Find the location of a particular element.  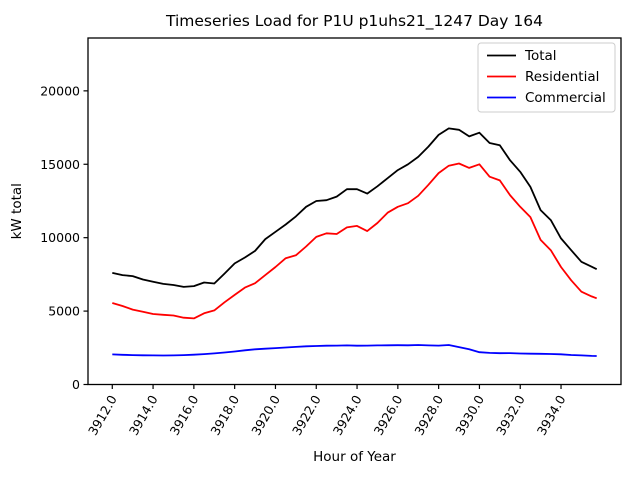

y-tick-label: 5000 is located at coordinates (64, 311).